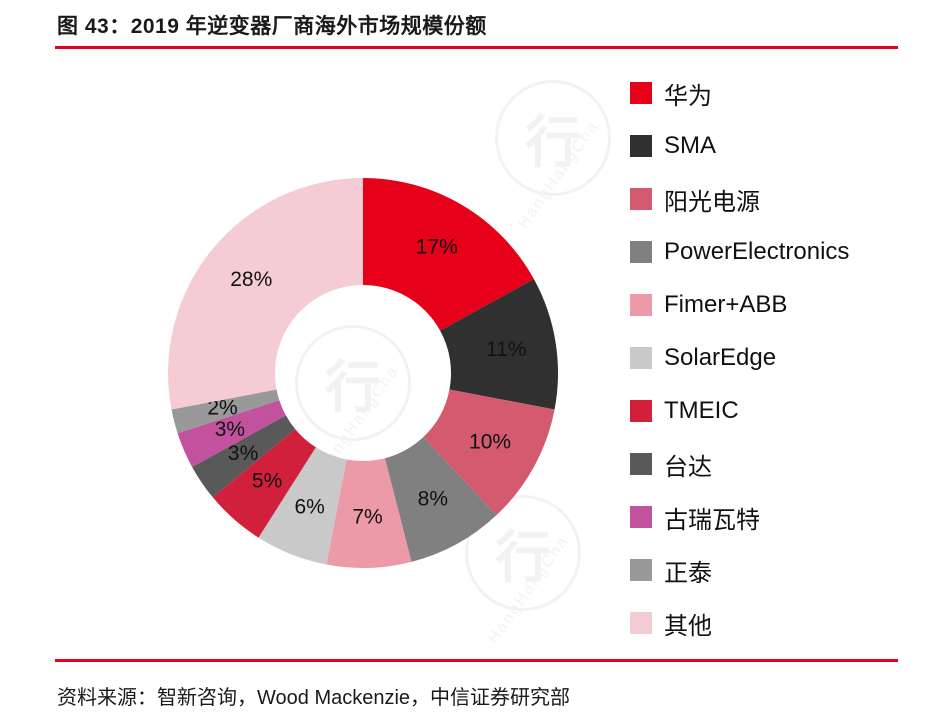 The height and width of the screenshot is (728, 952). I want to click on legend-label: 正泰, so click(688, 573).